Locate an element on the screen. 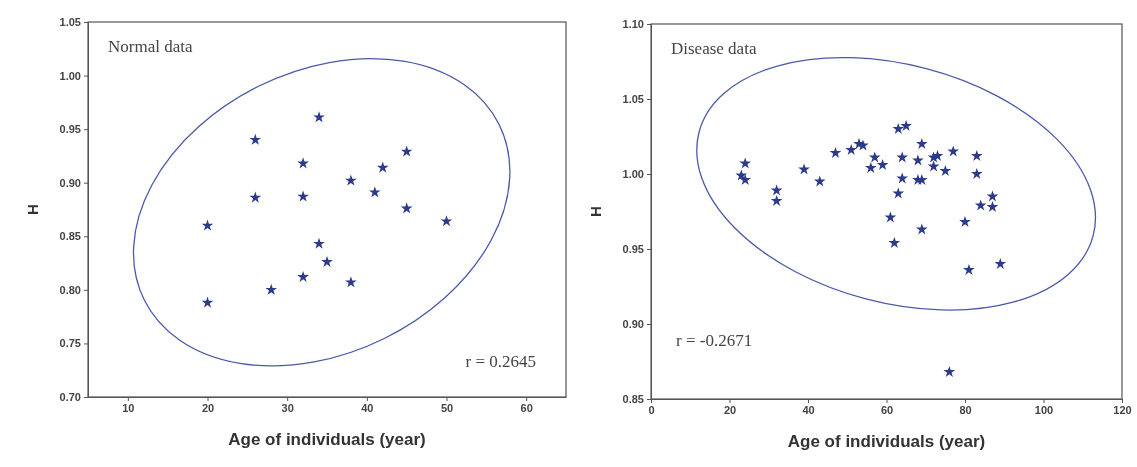  x-tick-label: 0 is located at coordinates (651, 409).